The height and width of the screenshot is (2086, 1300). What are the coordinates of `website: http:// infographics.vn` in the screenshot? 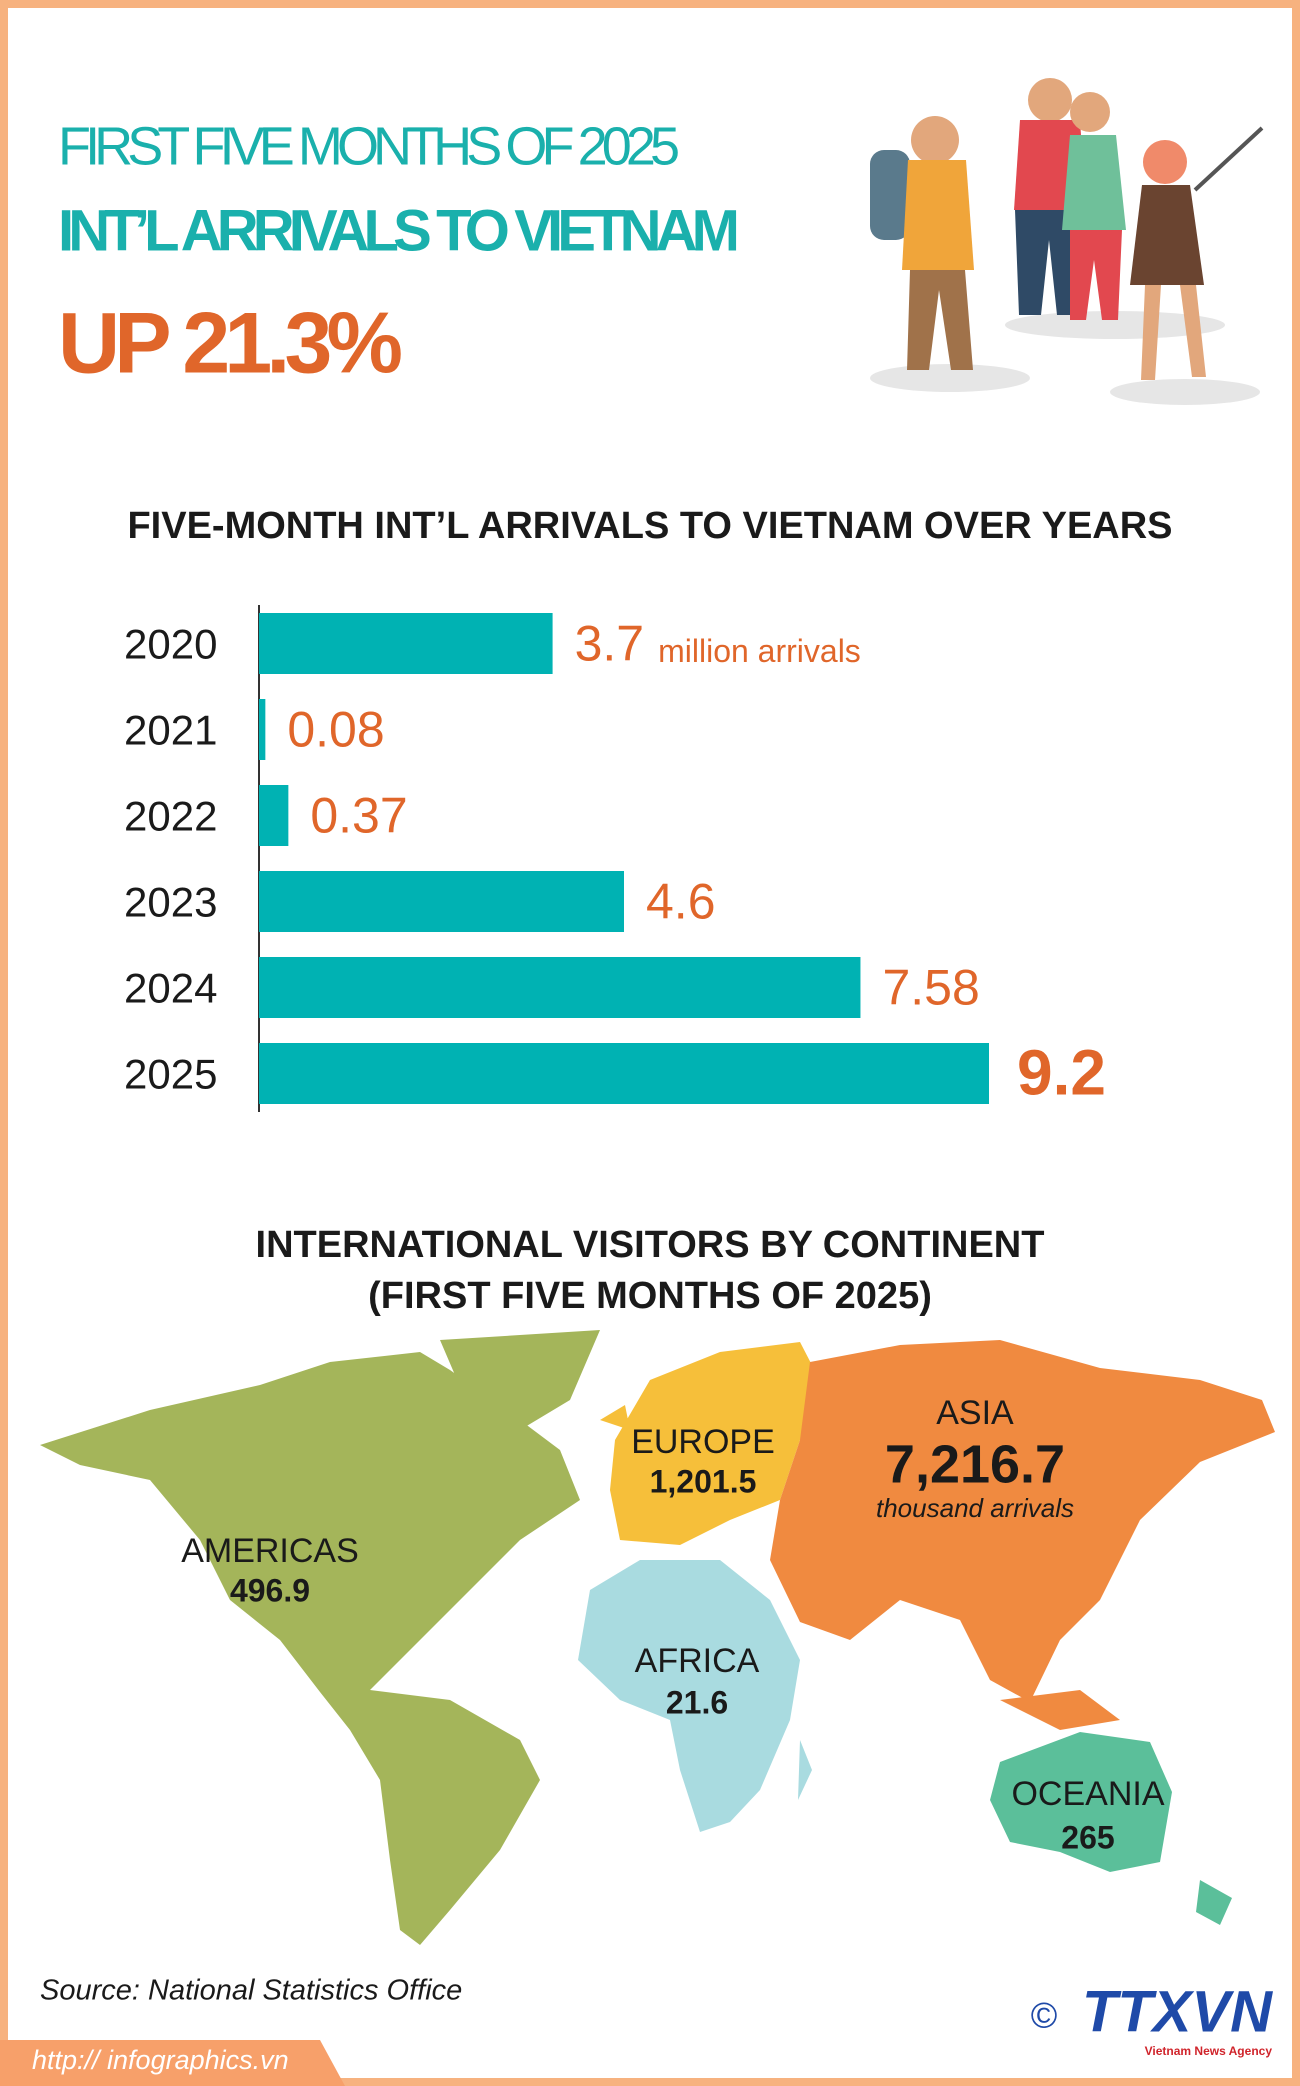 It's located at (160, 2060).